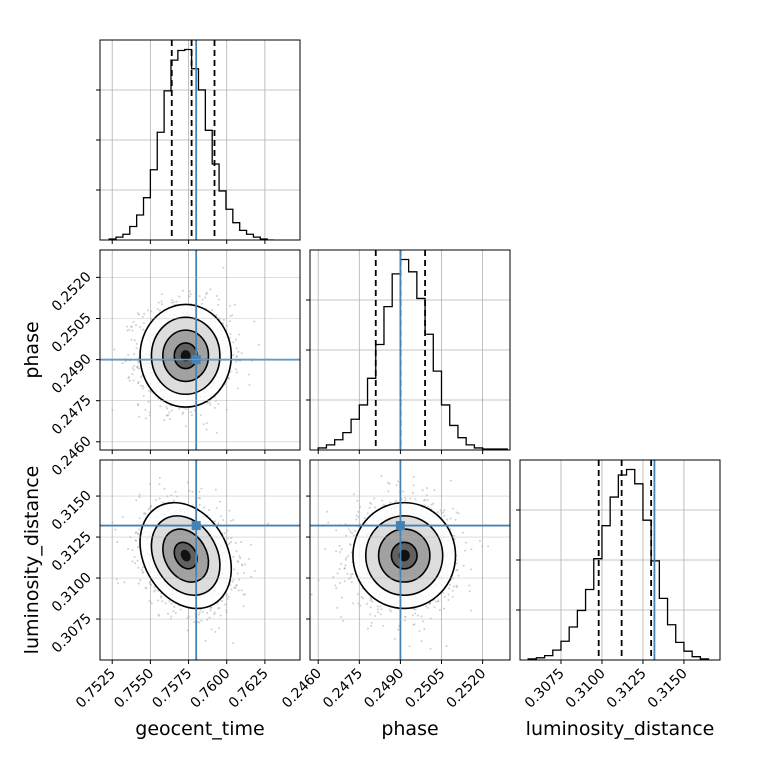 The height and width of the screenshot is (760, 760). I want to click on x-axis-label-luminosity_distance: luminosity_distance, so click(620, 729).